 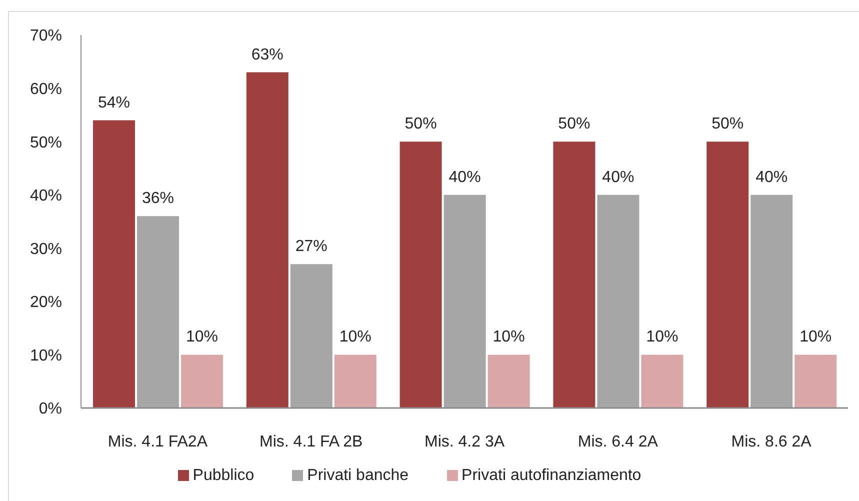 I want to click on x-tick-label: Mis. 8.6 2A, so click(x=771, y=441).